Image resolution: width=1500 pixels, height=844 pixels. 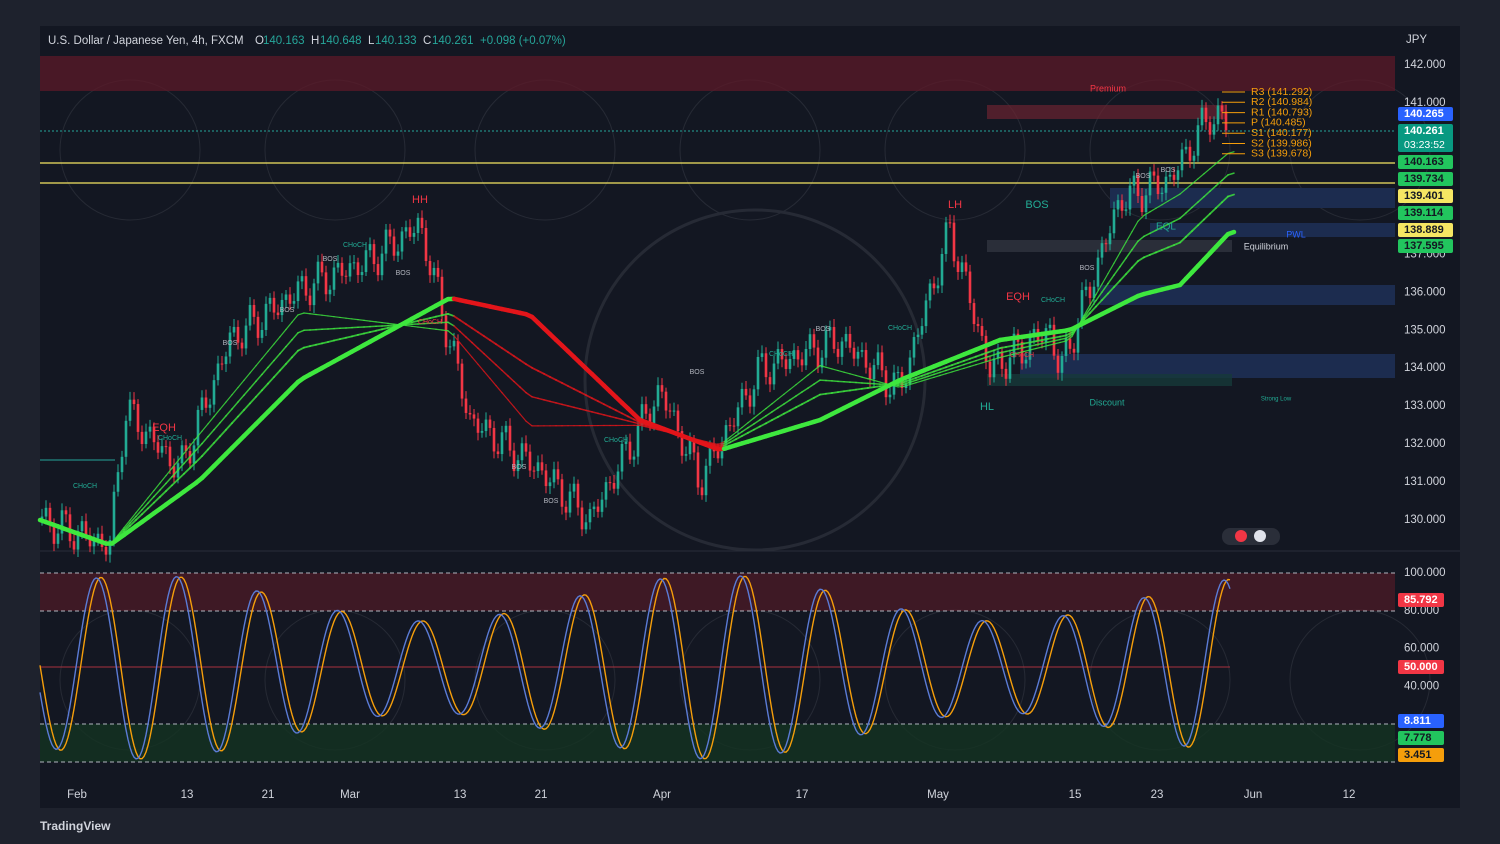 I want to click on event-icons, so click(x=1251, y=536).